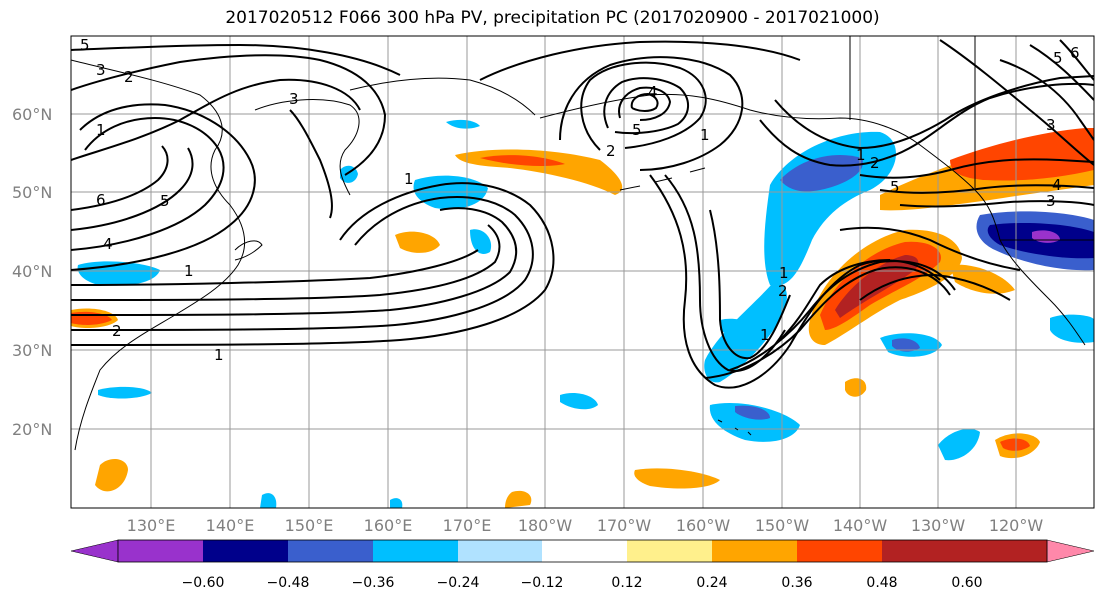  What do you see at coordinates (203, 583) in the screenshot?
I see `colorbar-tick: −0.60` at bounding box center [203, 583].